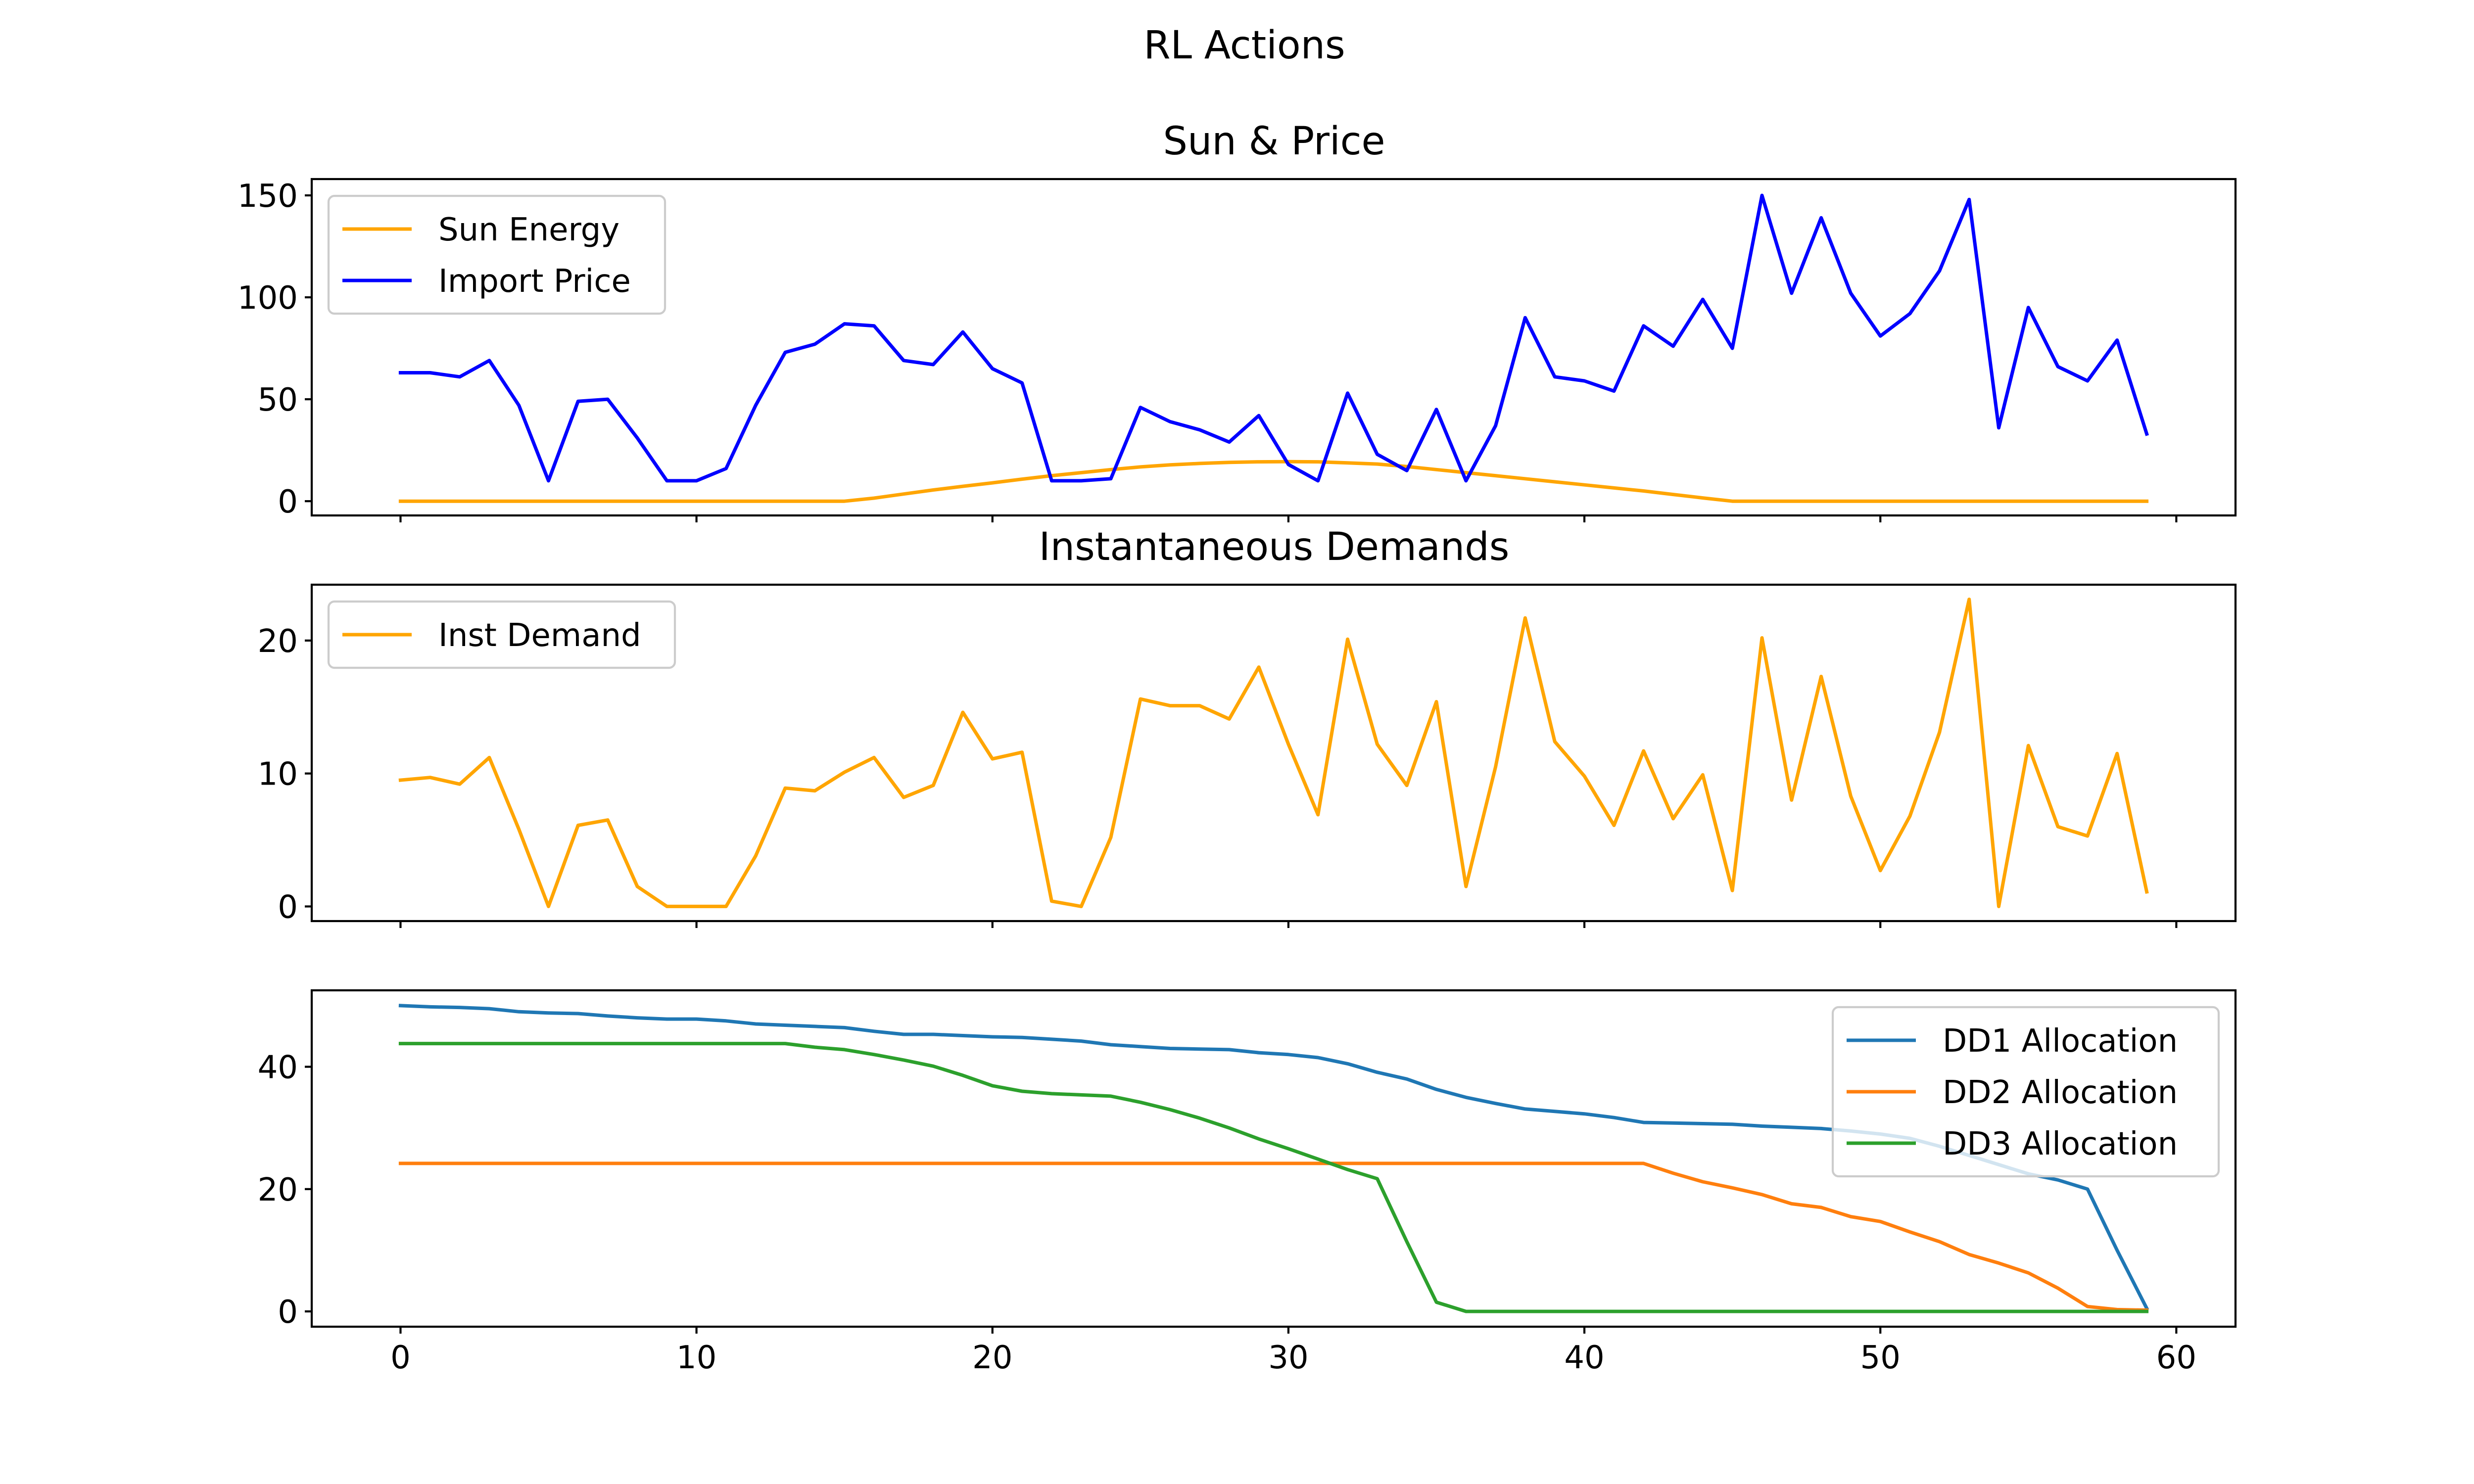  I want to click on legend: Inst Demand, so click(502, 634).